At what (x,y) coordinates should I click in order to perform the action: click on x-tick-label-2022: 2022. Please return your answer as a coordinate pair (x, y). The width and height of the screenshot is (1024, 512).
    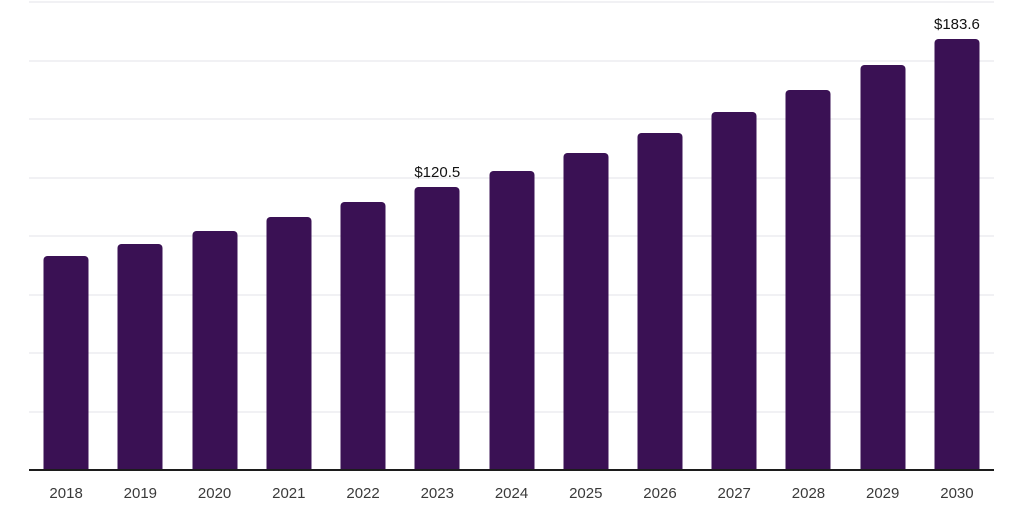
    Looking at the image, I should click on (363, 493).